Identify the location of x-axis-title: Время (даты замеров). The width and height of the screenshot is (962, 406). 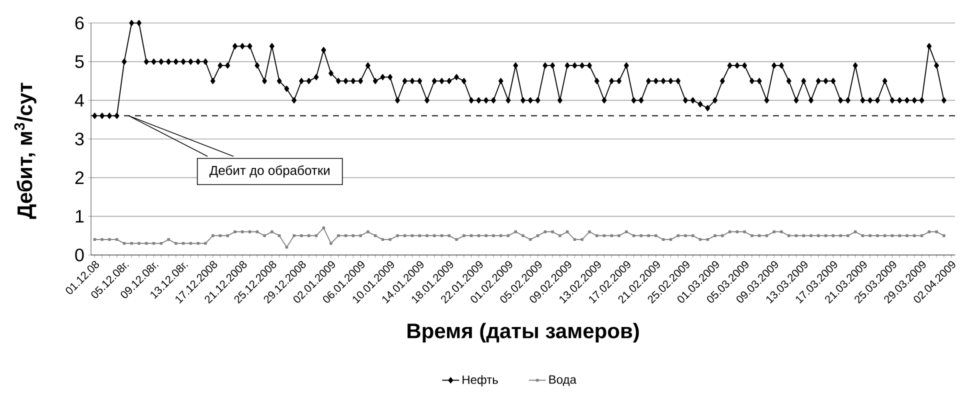
(523, 332).